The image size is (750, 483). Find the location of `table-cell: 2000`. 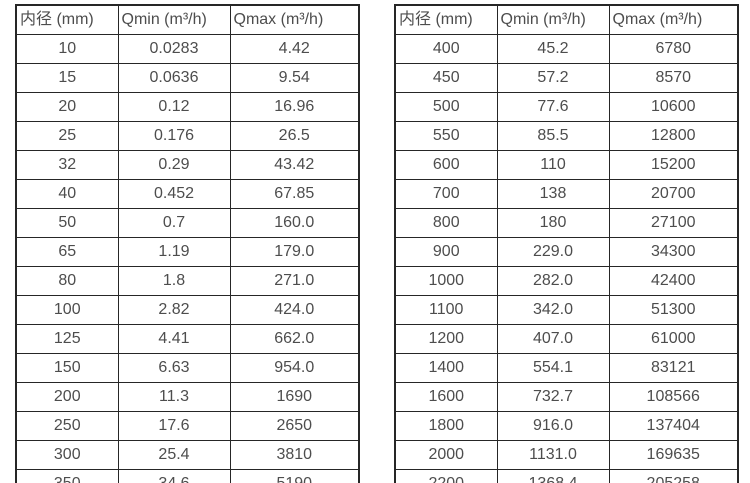

table-cell: 2000 is located at coordinates (446, 455).